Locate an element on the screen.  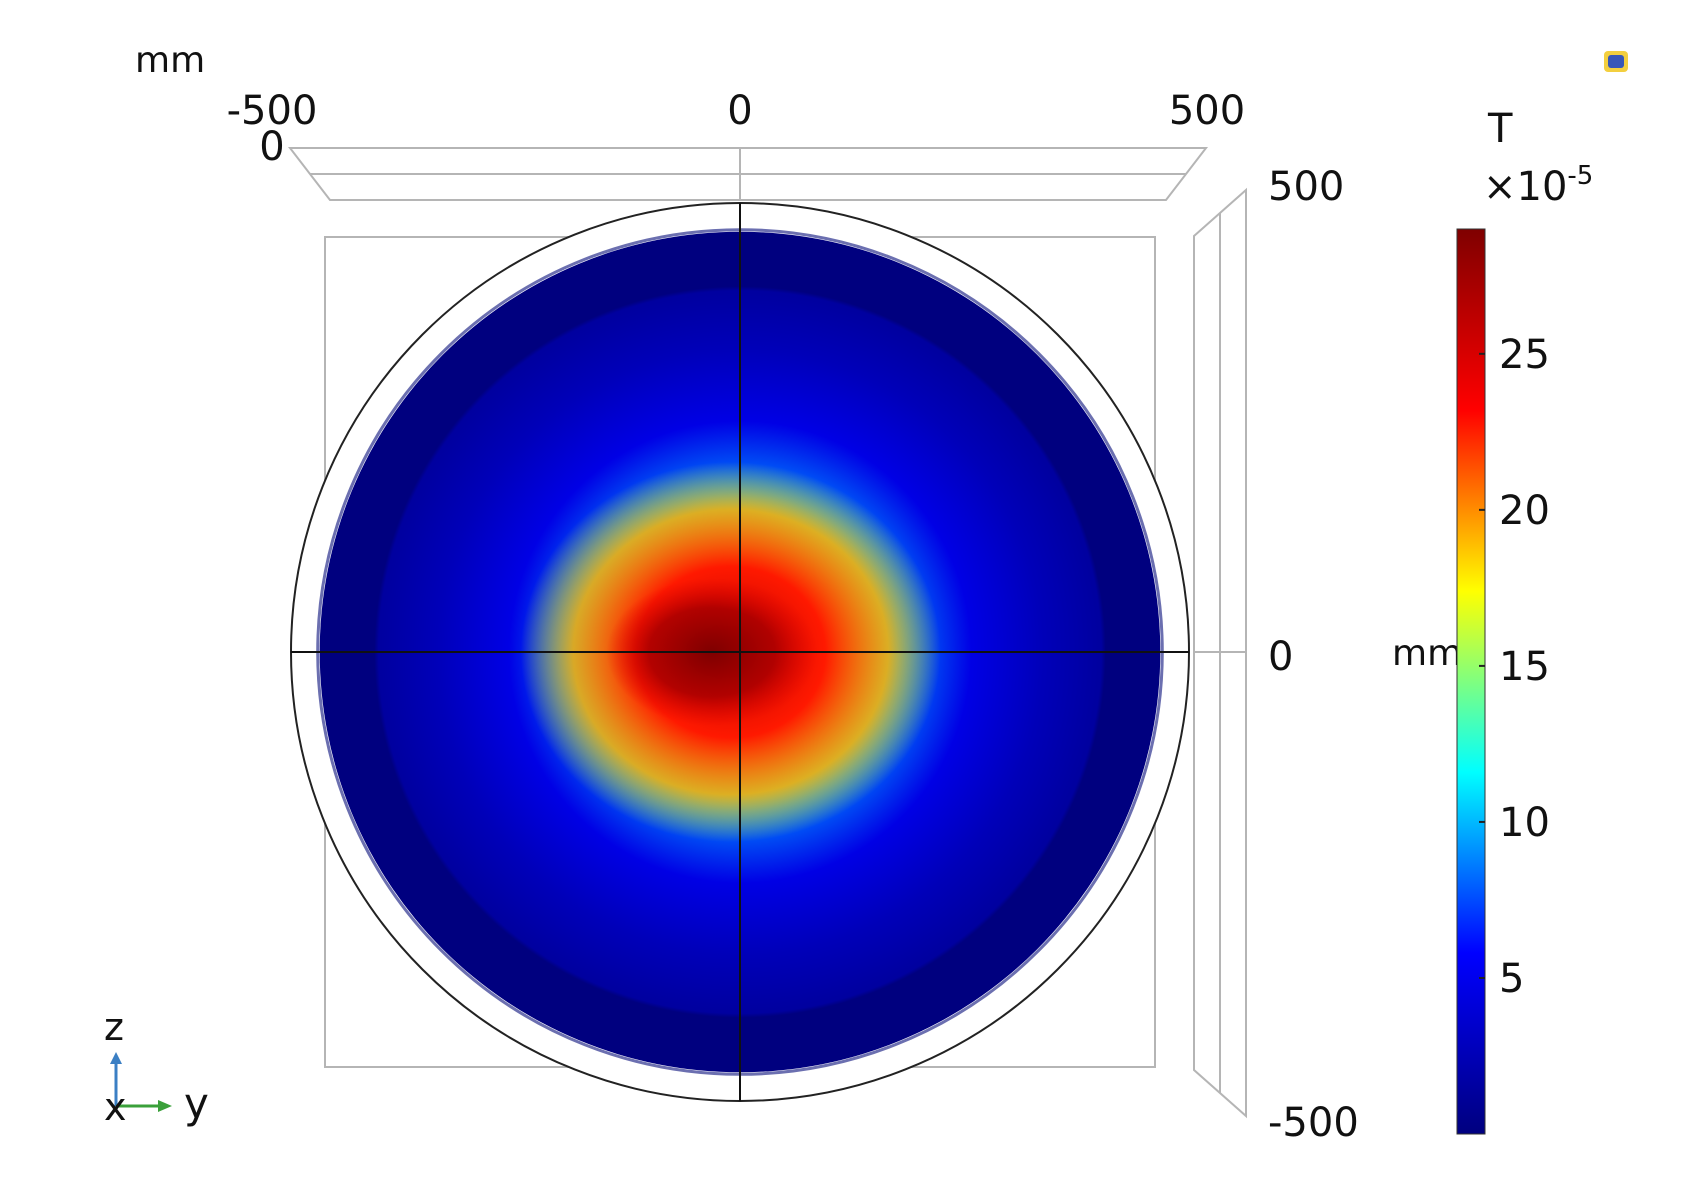
colorbar-tick-label: 10 is located at coordinates (1524, 823).